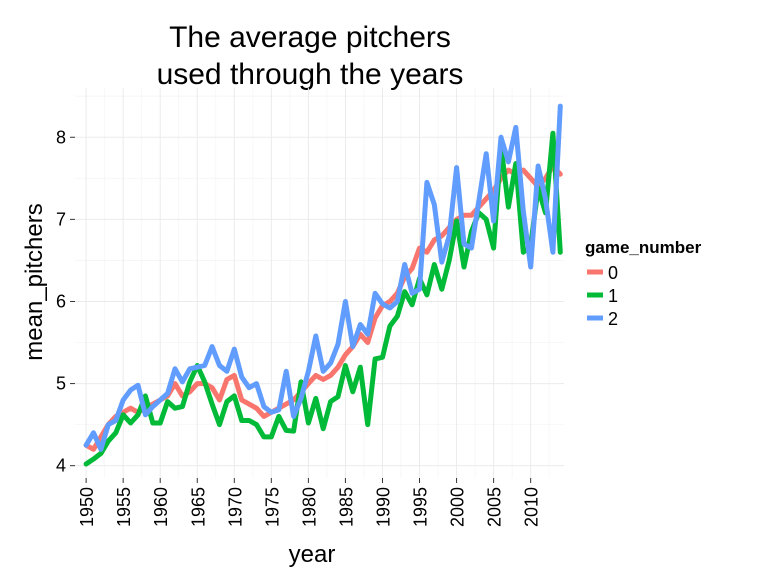  What do you see at coordinates (613, 296) in the screenshot?
I see `legend-label-1: 1` at bounding box center [613, 296].